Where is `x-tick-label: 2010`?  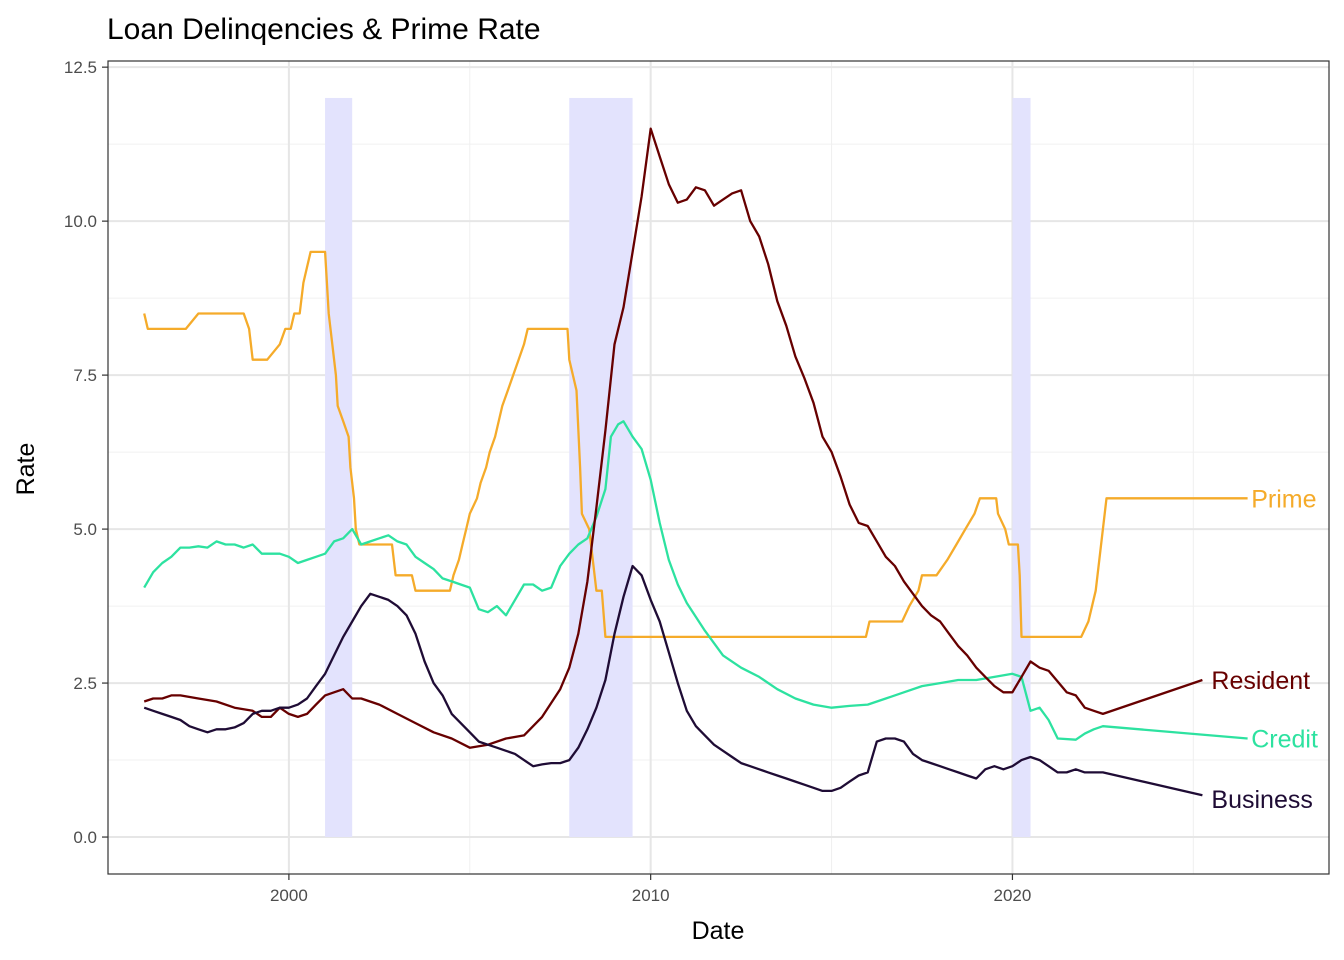 x-tick-label: 2010 is located at coordinates (651, 895).